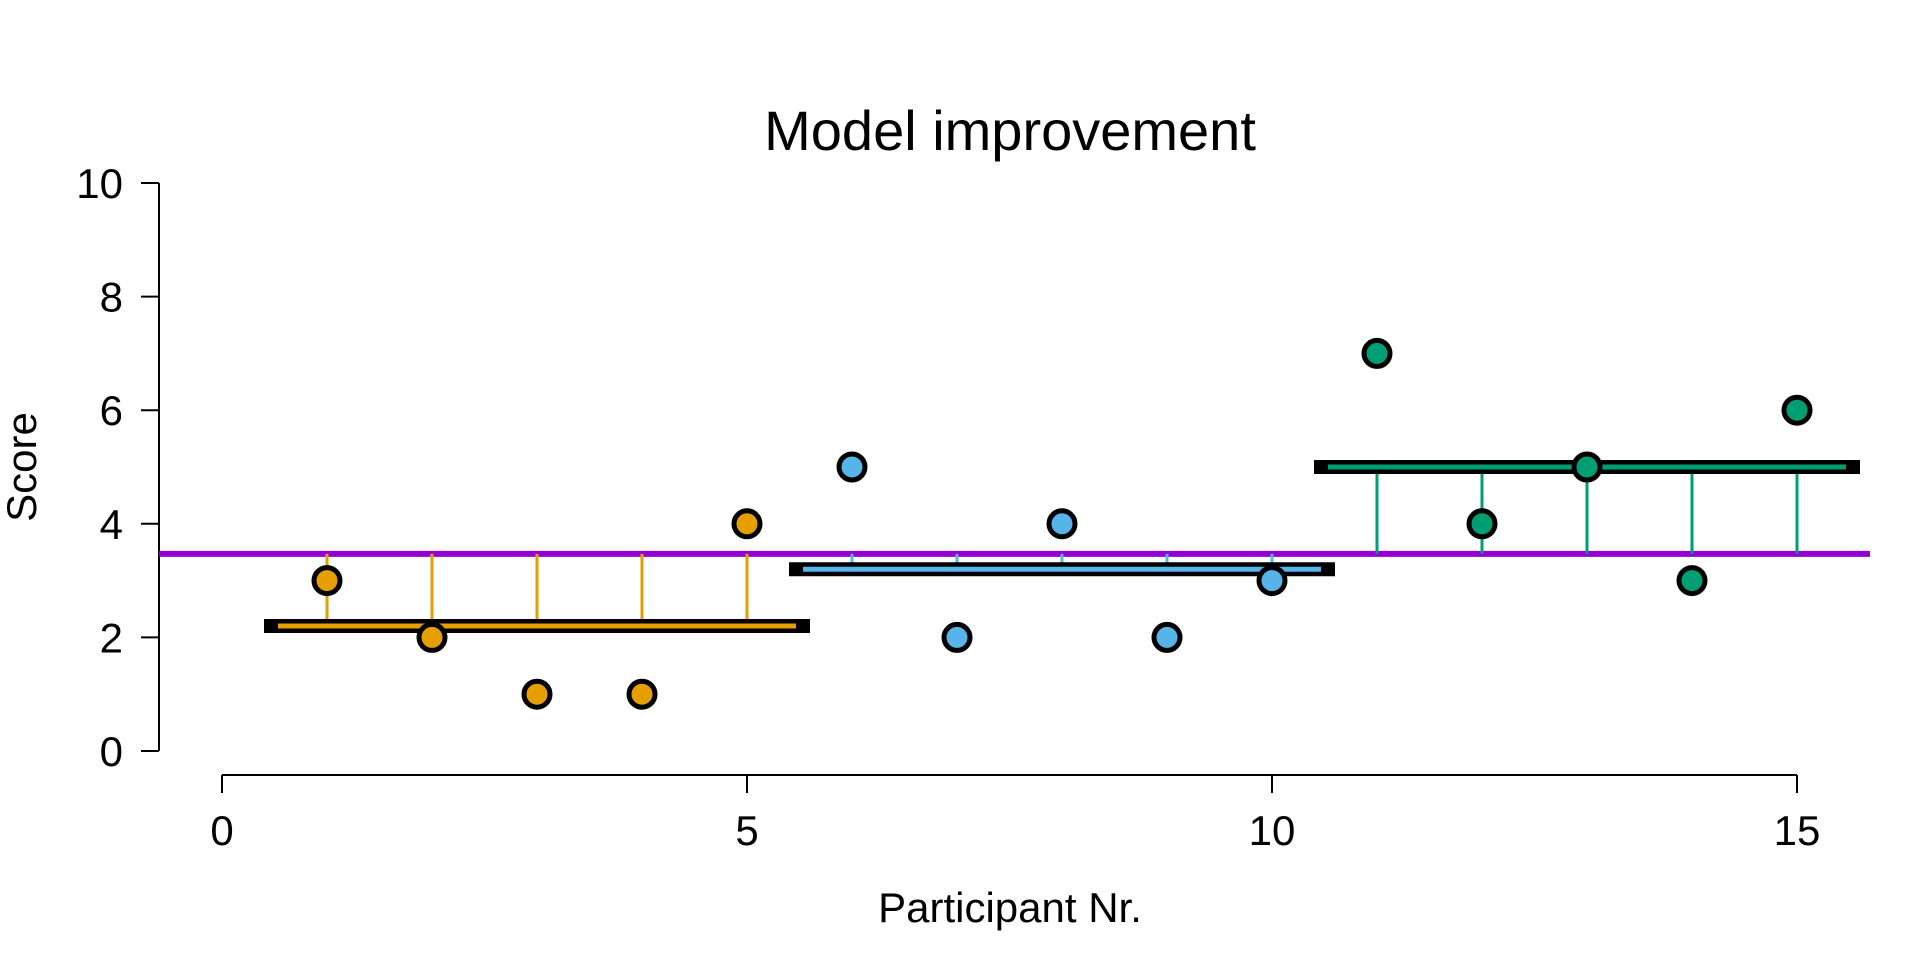  What do you see at coordinates (111, 637) in the screenshot?
I see `y-tick-label: 2` at bounding box center [111, 637].